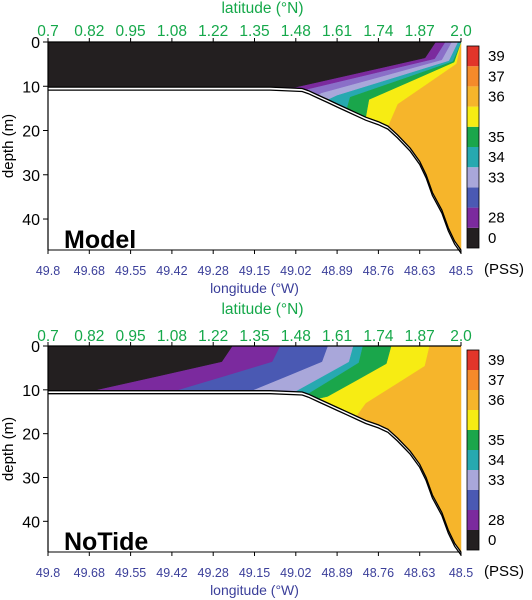 The width and height of the screenshot is (532, 600). I want to click on x-bottom-tick-label: 49.8, so click(48, 271).